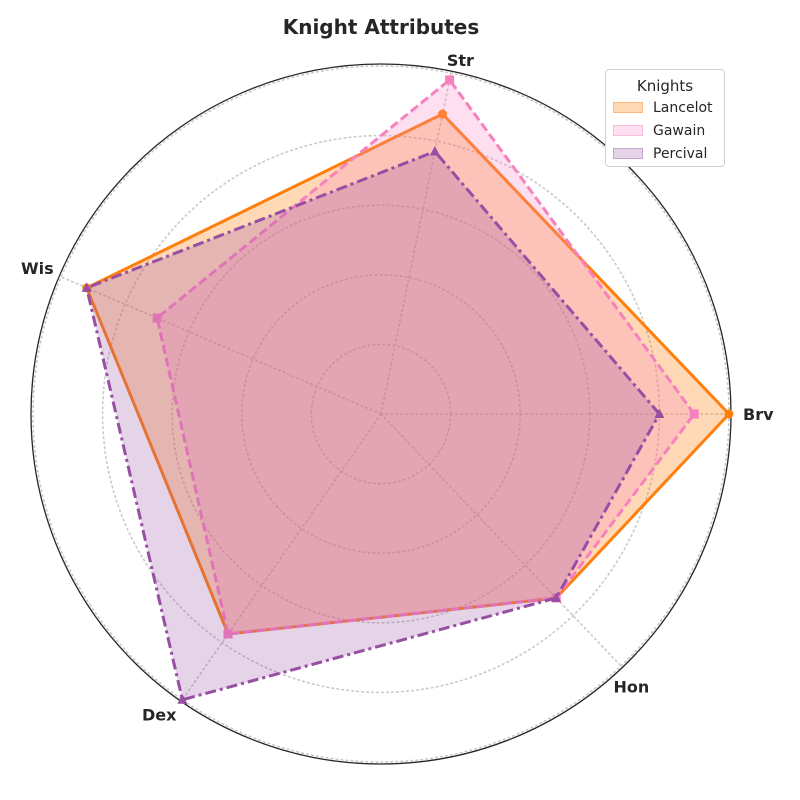  What do you see at coordinates (220, 345) in the screenshot?
I see `spoke-wis` at bounding box center [220, 345].